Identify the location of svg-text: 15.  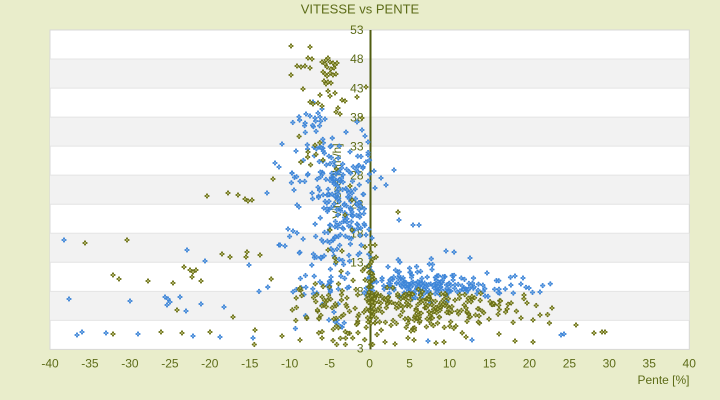
(490, 364).